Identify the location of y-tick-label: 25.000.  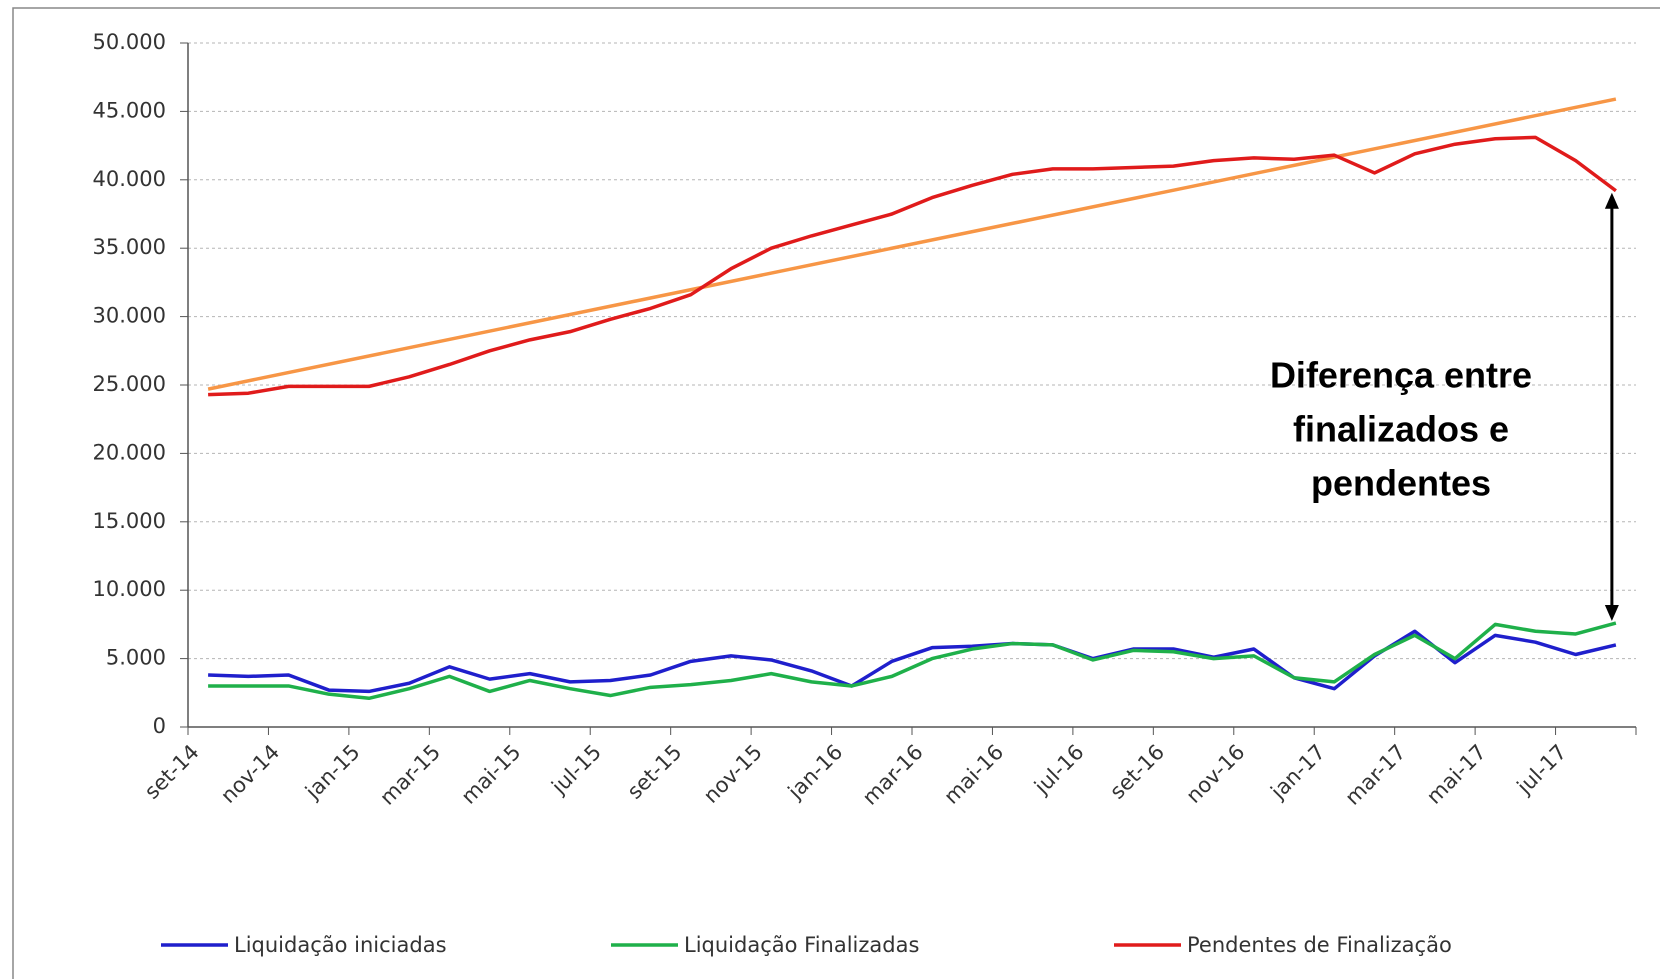
(129, 384).